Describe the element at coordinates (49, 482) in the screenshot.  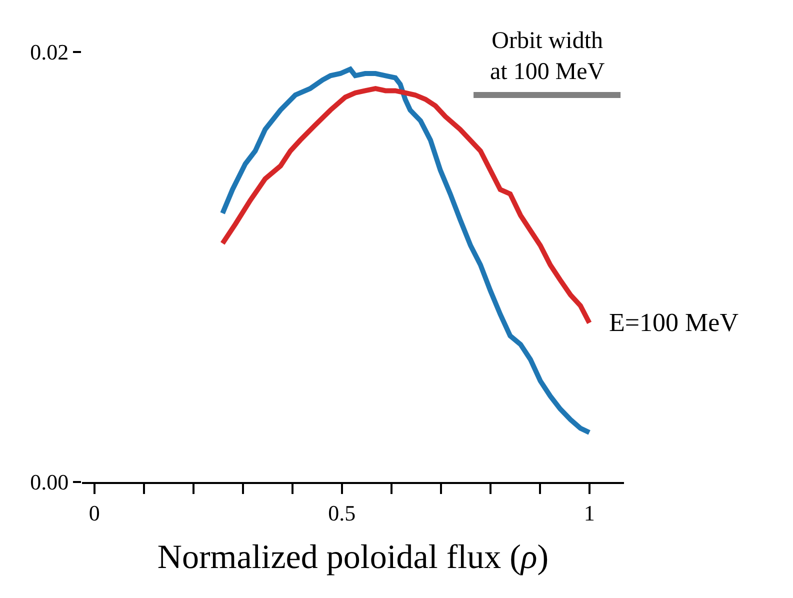
I see `y-tick-label: 0.00` at that location.